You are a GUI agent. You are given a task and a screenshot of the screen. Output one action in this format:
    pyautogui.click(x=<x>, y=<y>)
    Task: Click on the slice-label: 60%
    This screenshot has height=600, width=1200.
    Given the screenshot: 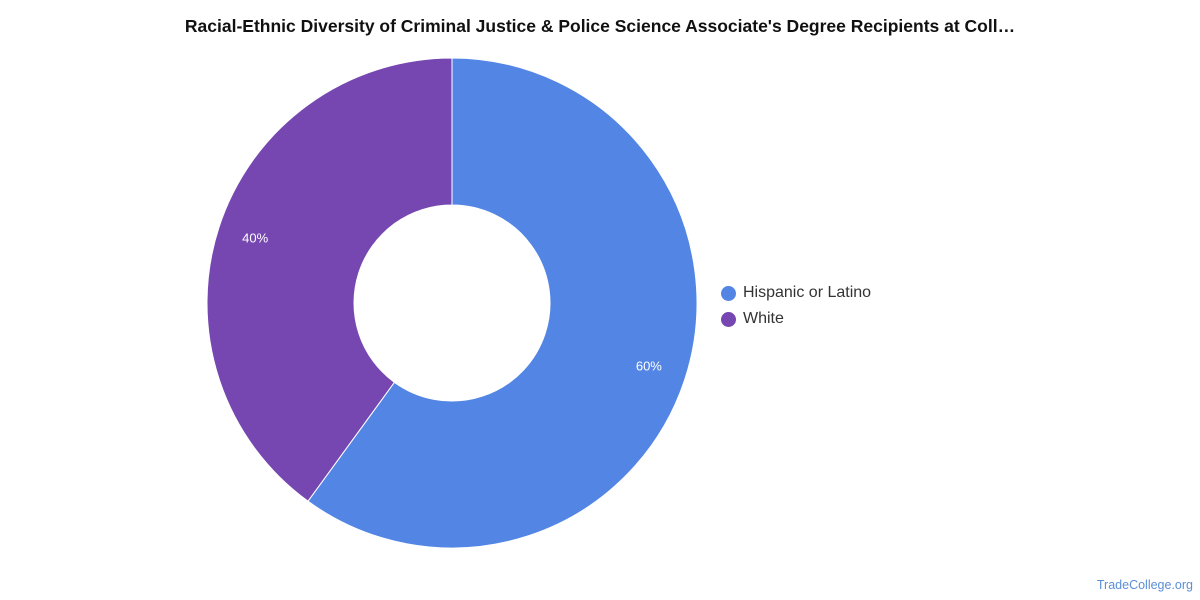 What is the action you would take?
    pyautogui.click(x=649, y=365)
    